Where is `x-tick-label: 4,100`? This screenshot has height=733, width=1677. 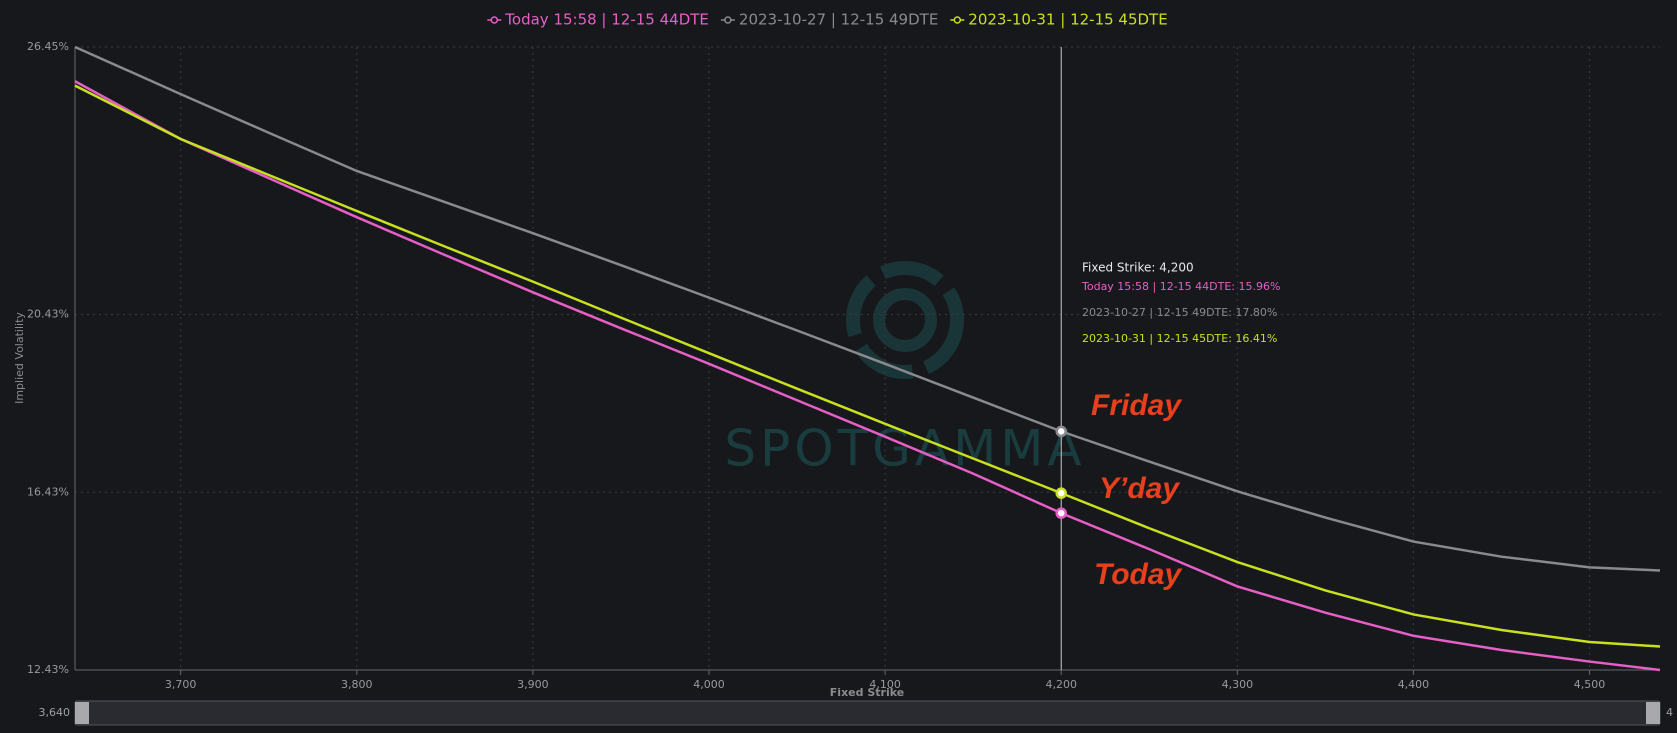
x-tick-label: 4,100 is located at coordinates (885, 684).